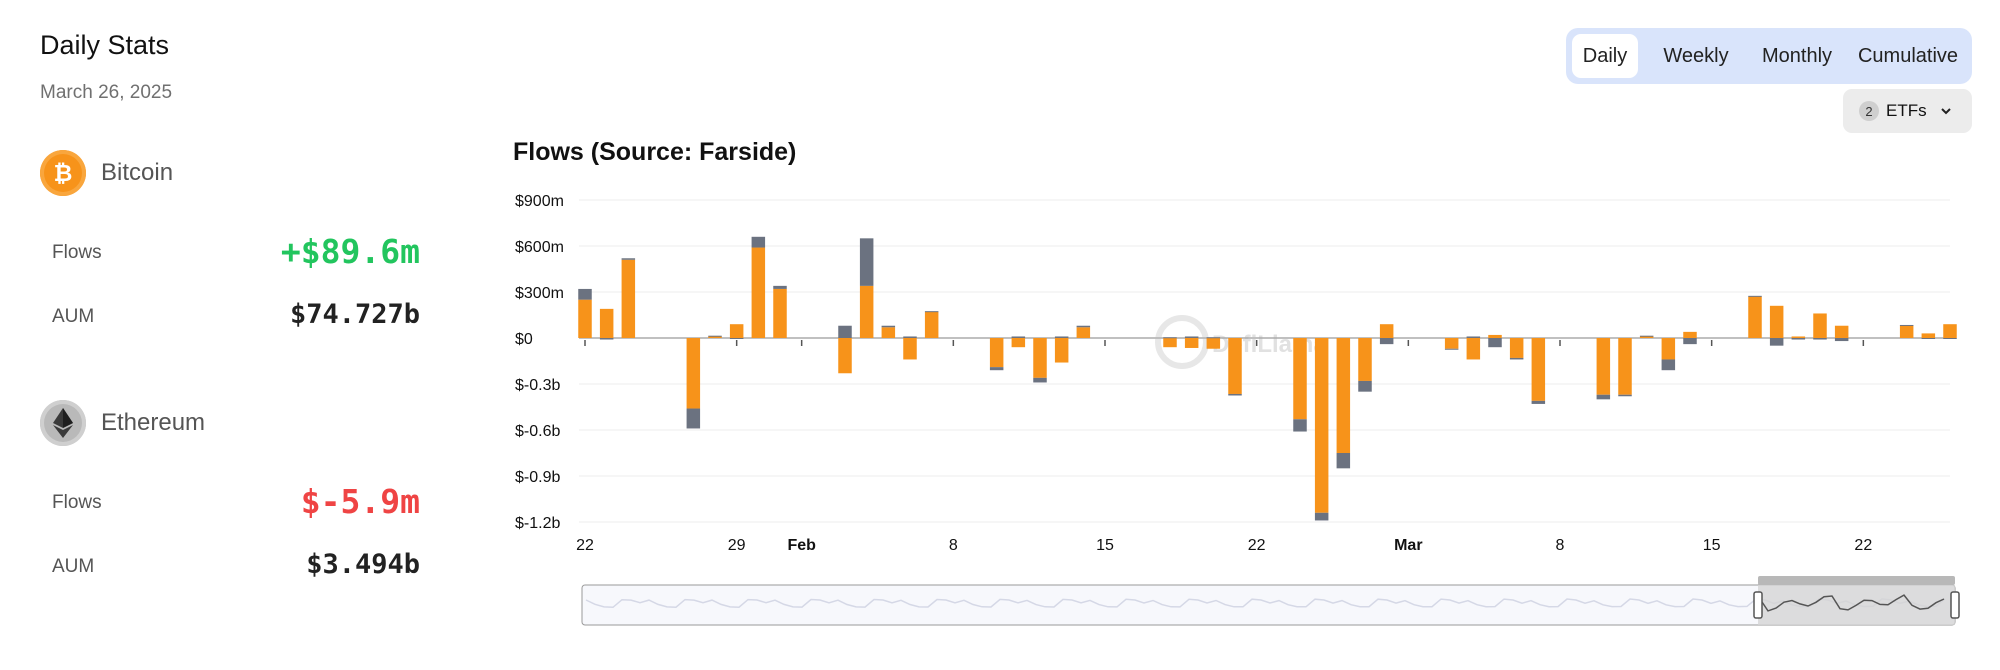 This screenshot has width=2000, height=670. I want to click on zoom-slider, so click(1270, 601).